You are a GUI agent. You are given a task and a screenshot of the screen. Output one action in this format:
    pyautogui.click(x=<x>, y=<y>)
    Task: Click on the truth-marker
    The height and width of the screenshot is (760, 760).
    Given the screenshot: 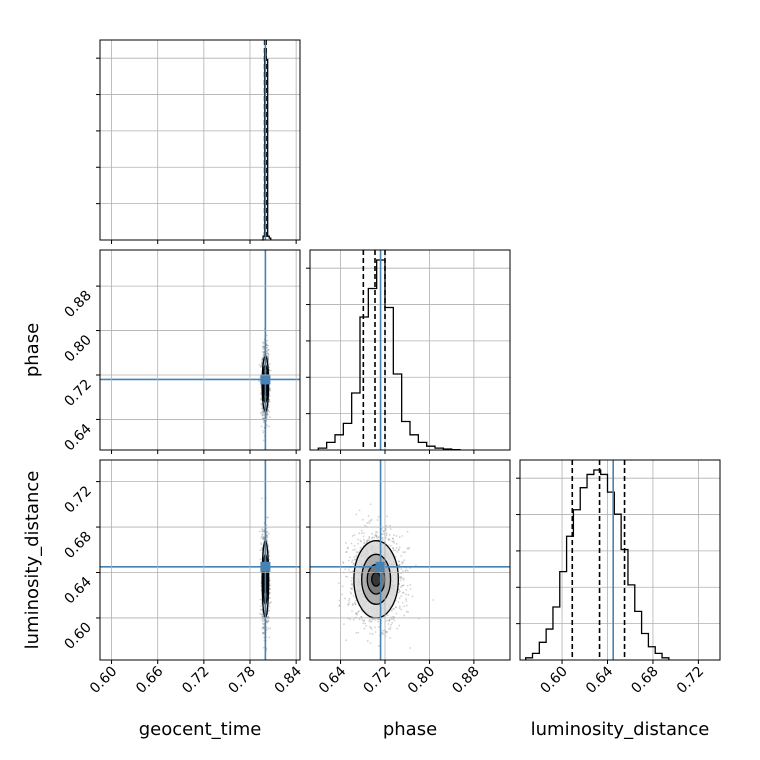 What is the action you would take?
    pyautogui.click(x=380, y=566)
    